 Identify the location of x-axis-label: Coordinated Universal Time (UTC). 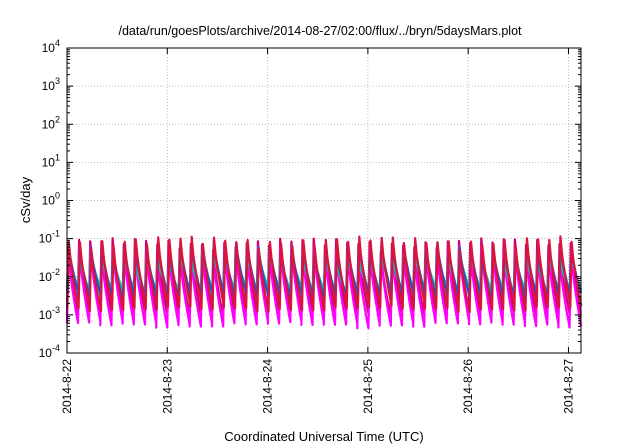
(323, 436).